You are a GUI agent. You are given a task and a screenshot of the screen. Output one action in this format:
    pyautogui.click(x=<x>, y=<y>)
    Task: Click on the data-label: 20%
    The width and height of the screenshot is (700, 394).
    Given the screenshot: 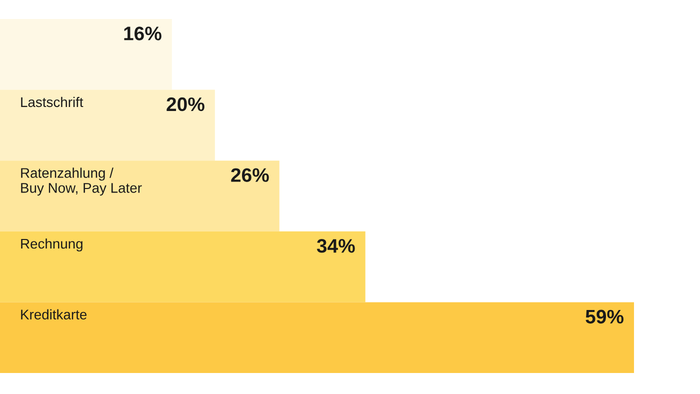 What is the action you would take?
    pyautogui.click(x=185, y=104)
    